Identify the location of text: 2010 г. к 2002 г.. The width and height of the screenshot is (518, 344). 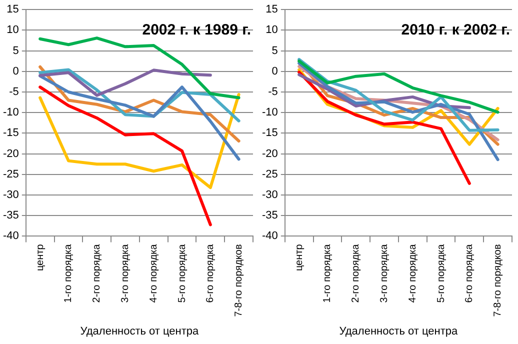
(455, 29).